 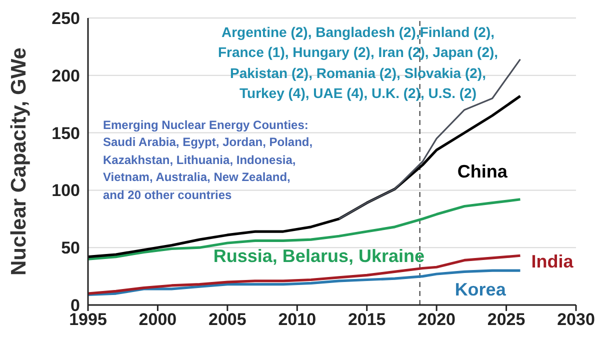 I want to click on x-tick-label: 1995, so click(x=88, y=320).